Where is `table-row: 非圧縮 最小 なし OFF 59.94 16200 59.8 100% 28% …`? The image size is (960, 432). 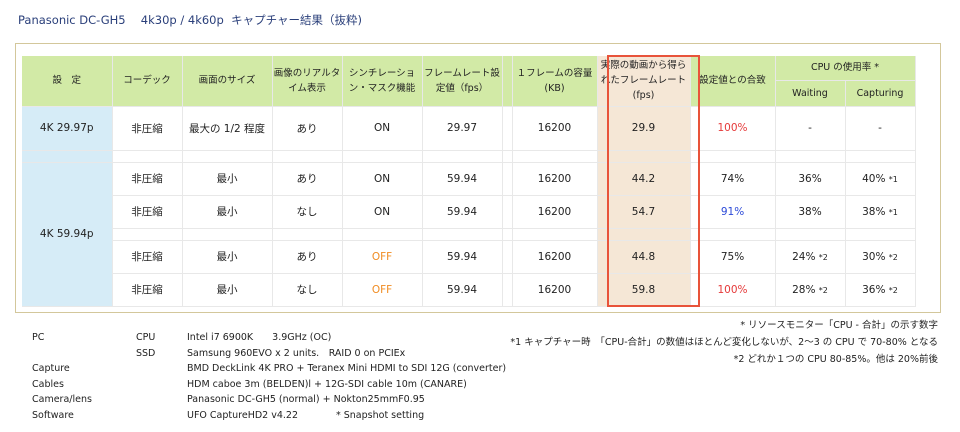
table-row: 非圧縮 最小 なし OFF 59.94 16200 59.8 100% 28% … is located at coordinates (469, 290).